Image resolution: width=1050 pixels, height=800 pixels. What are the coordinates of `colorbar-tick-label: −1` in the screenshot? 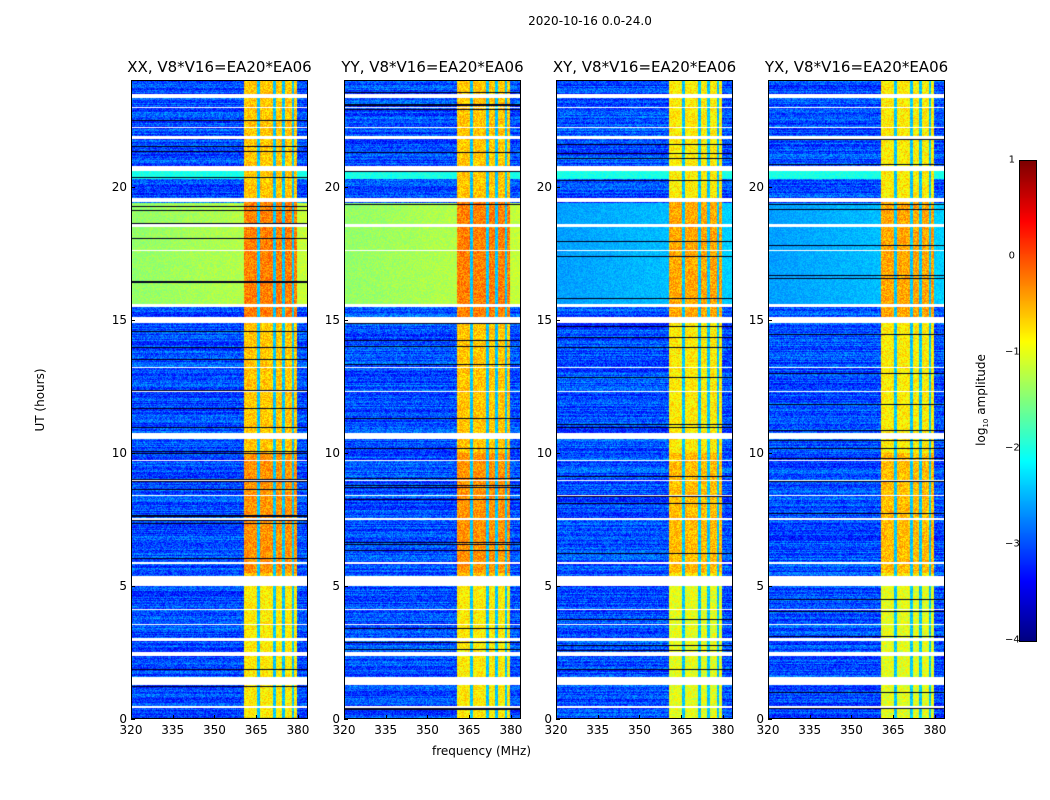 It's located at (1012, 352).